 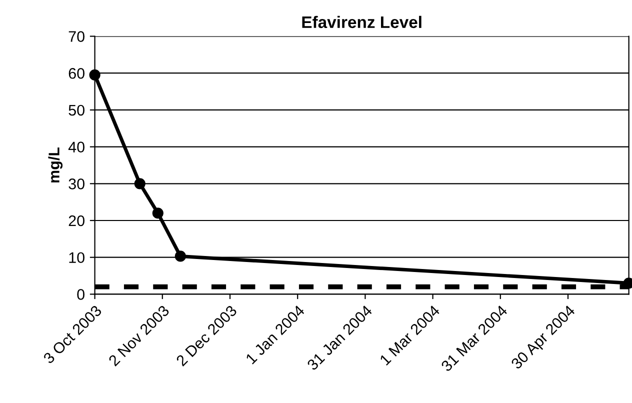 What do you see at coordinates (76, 147) in the screenshot?
I see `y-tick-label: 40` at bounding box center [76, 147].